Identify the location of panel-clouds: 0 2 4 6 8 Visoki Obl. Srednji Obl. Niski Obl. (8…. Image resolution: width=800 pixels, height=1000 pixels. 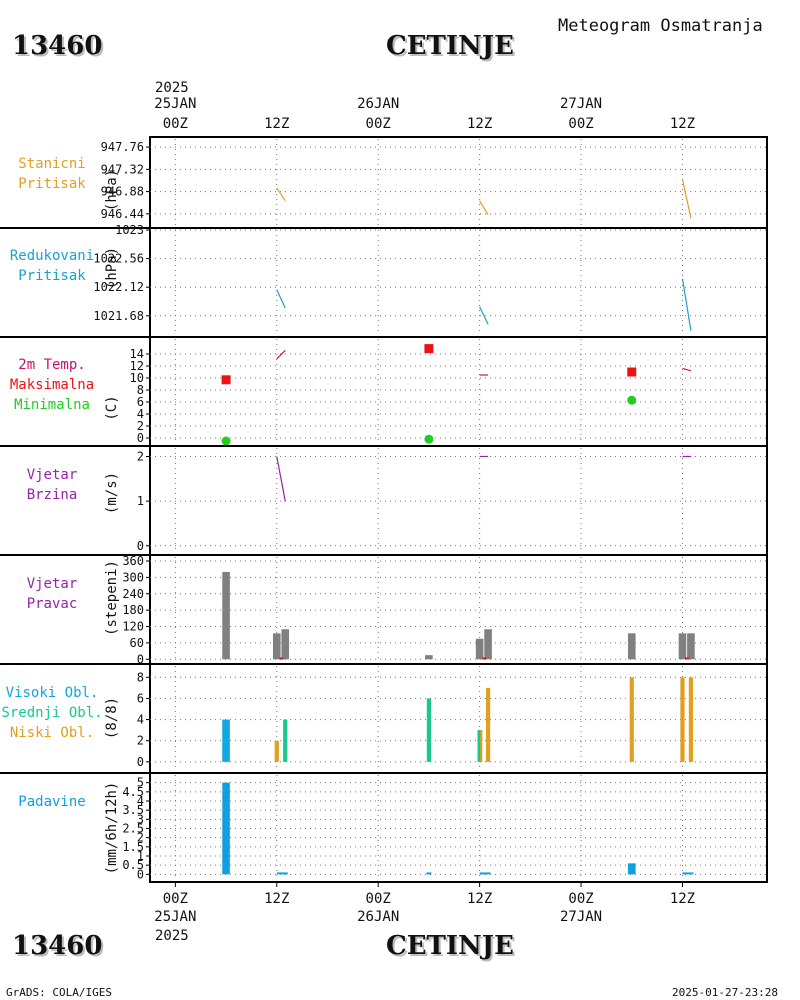
(384, 717).